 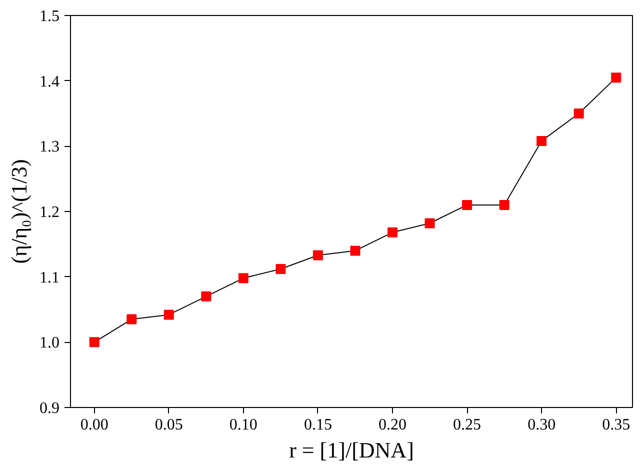 I want to click on y-tick-label: 0.9, so click(x=50, y=408).